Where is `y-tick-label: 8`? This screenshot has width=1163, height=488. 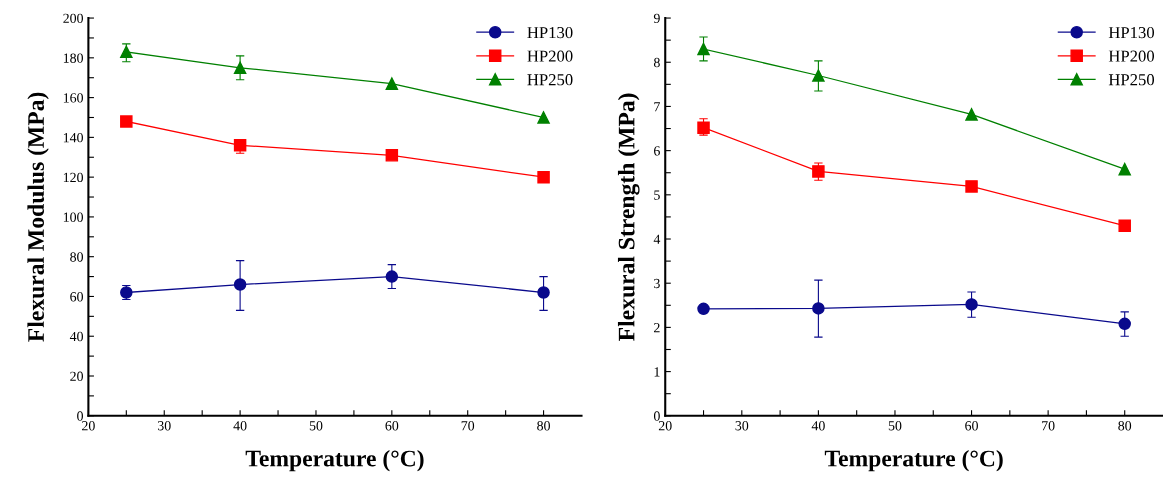 y-tick-label: 8 is located at coordinates (656, 62).